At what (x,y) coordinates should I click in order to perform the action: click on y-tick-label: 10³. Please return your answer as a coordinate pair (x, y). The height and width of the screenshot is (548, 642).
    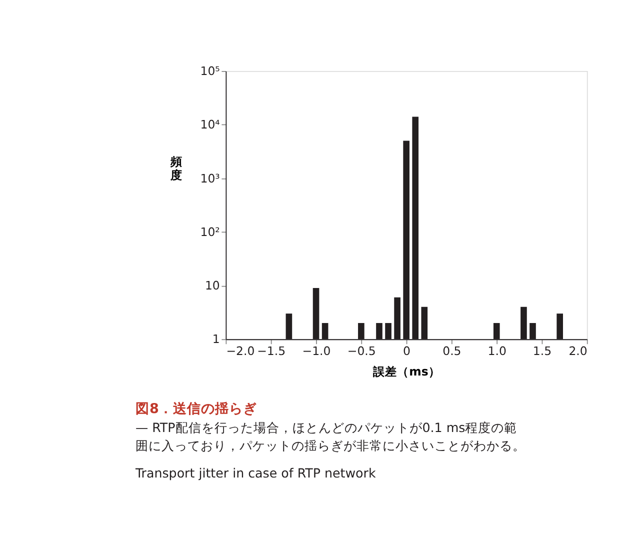
    Looking at the image, I should click on (210, 178).